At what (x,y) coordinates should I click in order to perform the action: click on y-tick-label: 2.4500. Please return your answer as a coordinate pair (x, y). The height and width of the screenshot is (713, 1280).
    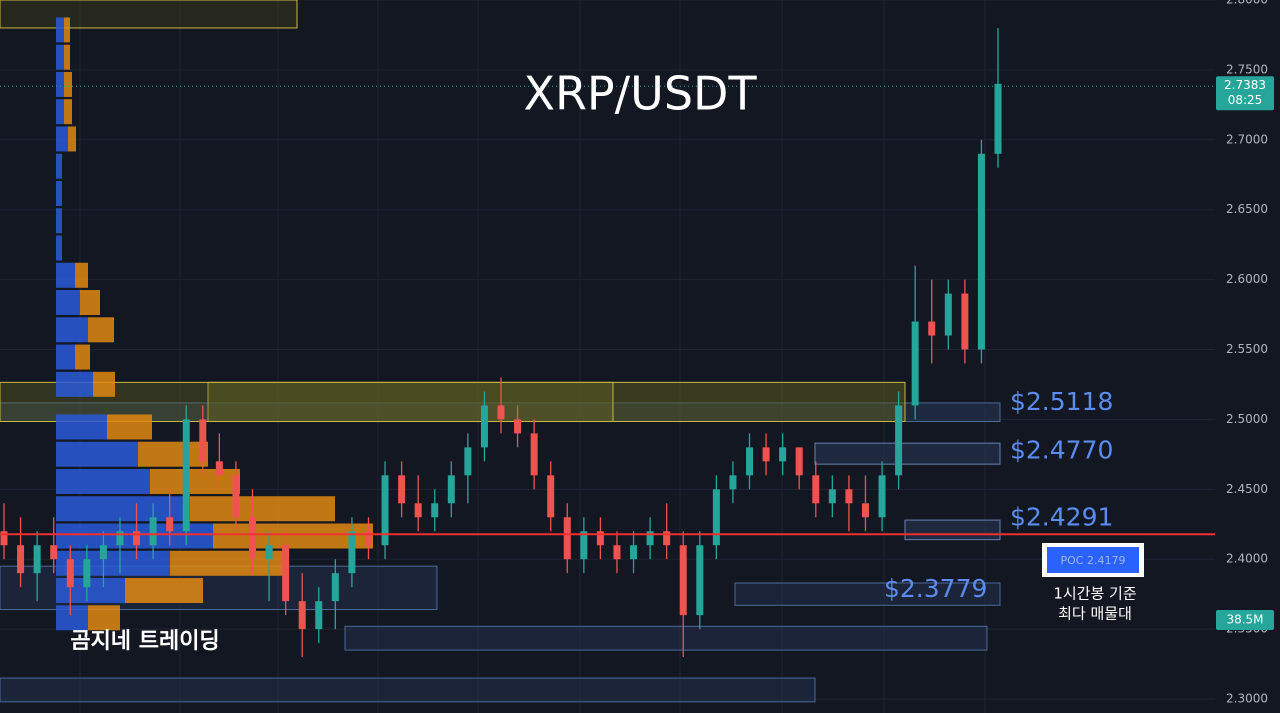
    Looking at the image, I should click on (1247, 489).